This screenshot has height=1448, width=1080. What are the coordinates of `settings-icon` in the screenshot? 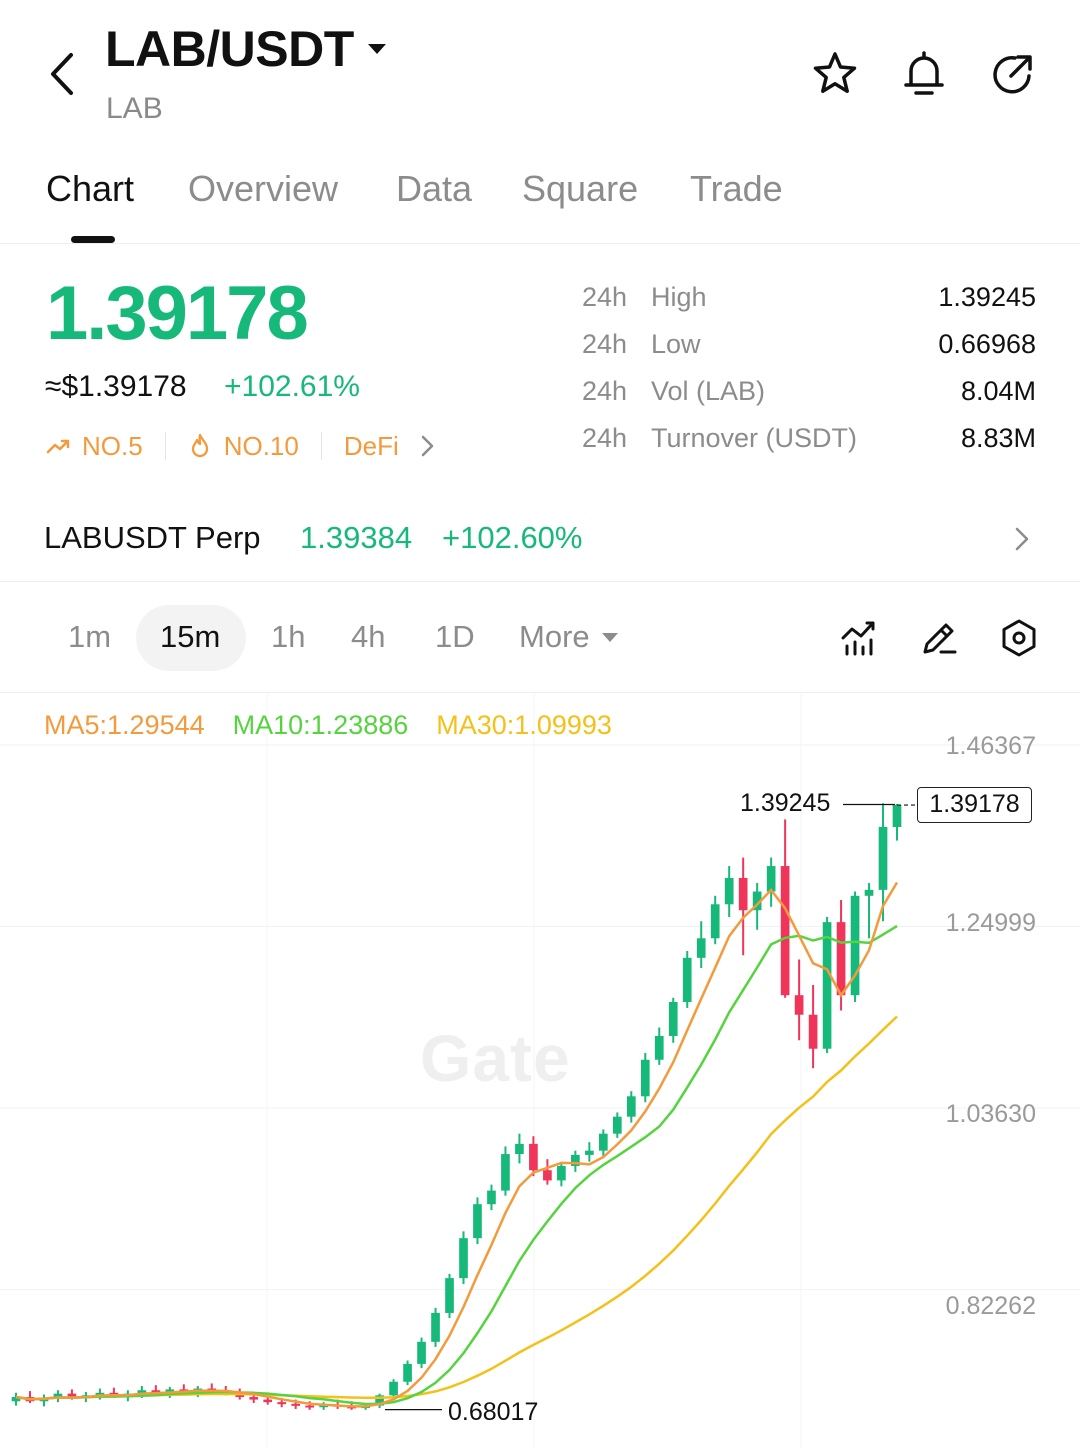 It's located at (1019, 638).